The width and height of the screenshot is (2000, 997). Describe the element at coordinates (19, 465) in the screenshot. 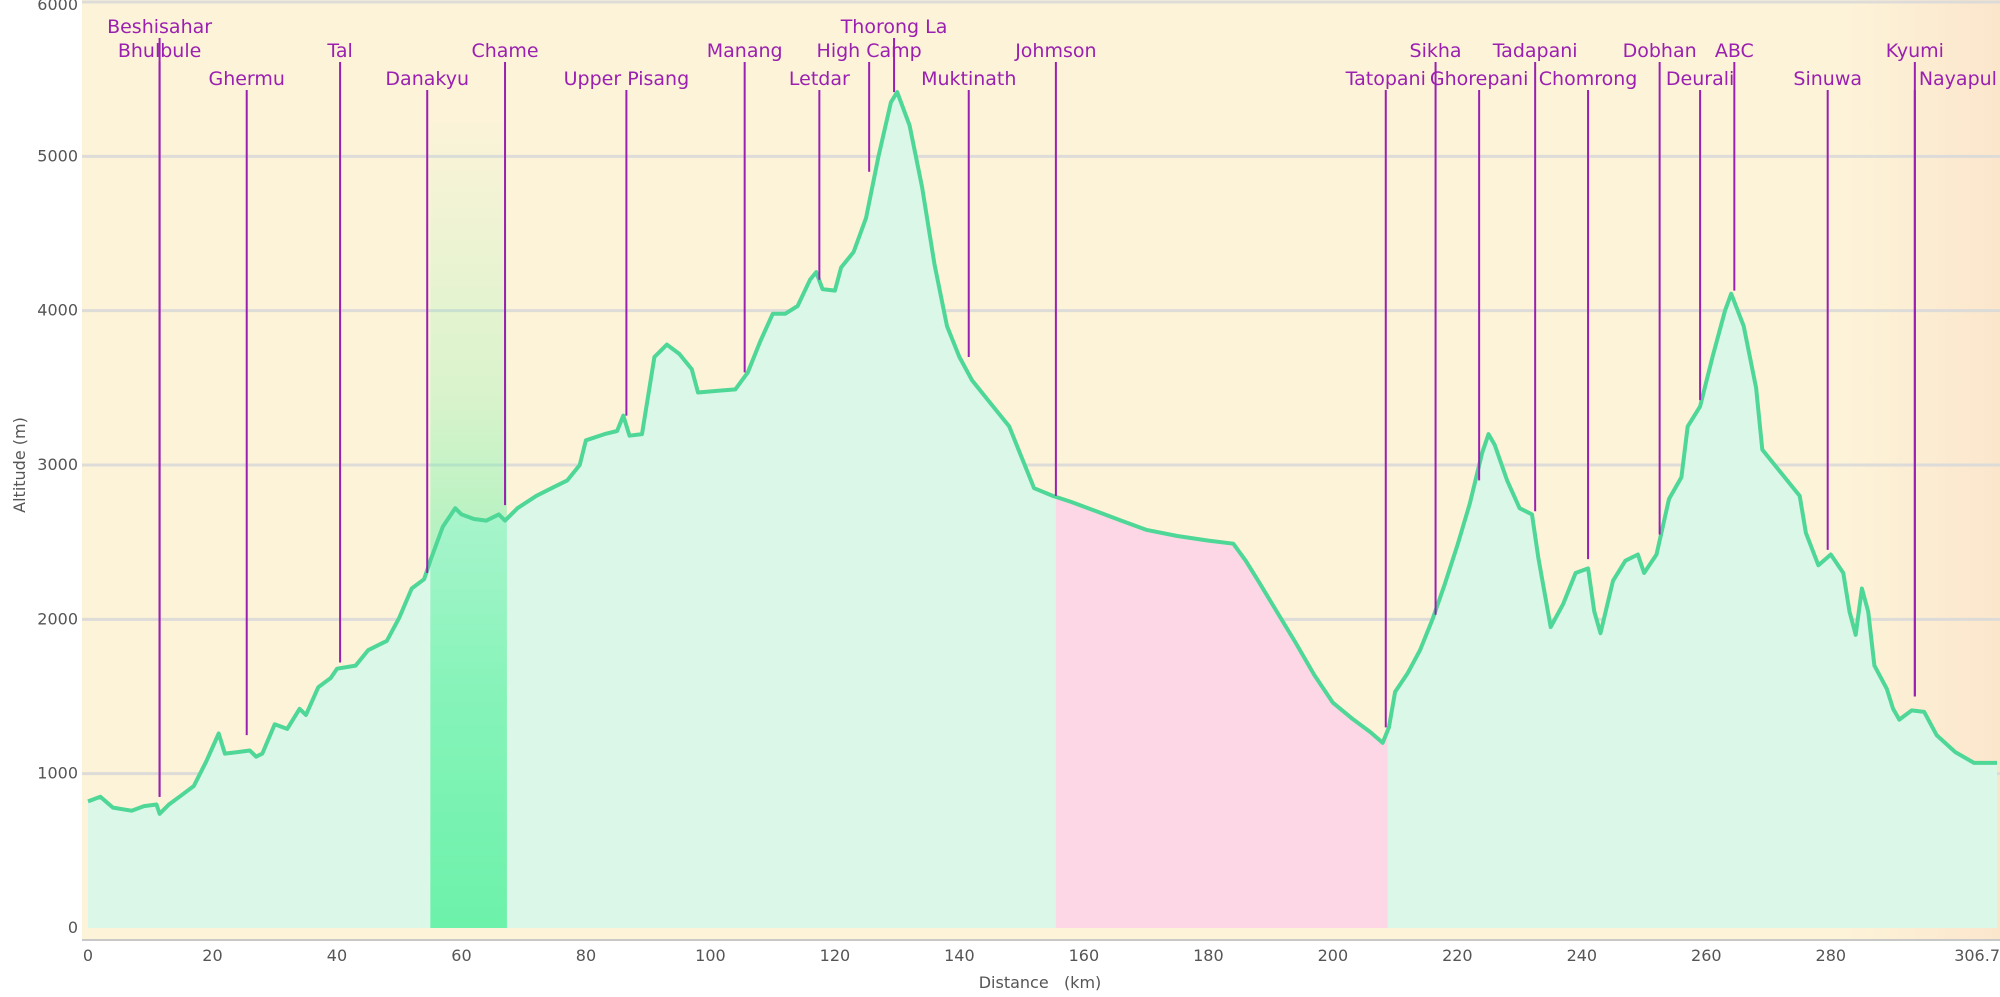

I see `y-axis-title: Altitude (m)` at that location.